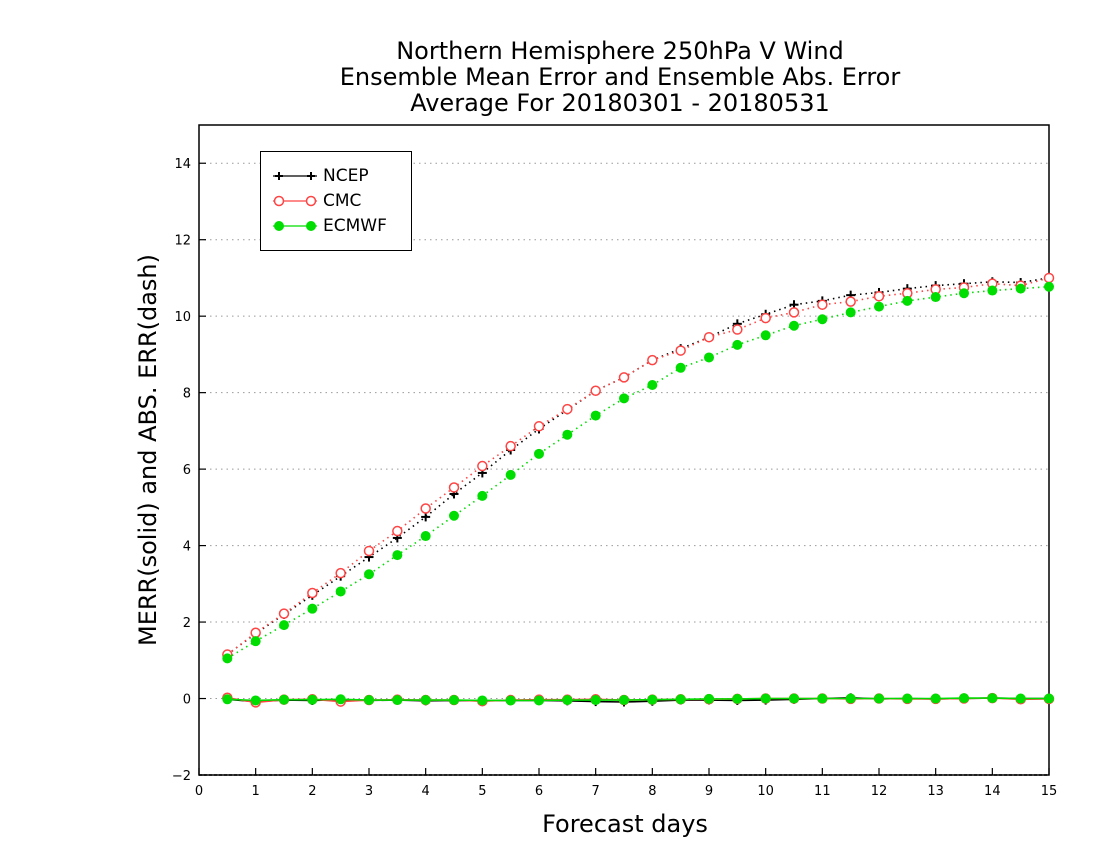 The image size is (1100, 850). I want to click on mean-error-line-ecmwf, so click(638, 699).